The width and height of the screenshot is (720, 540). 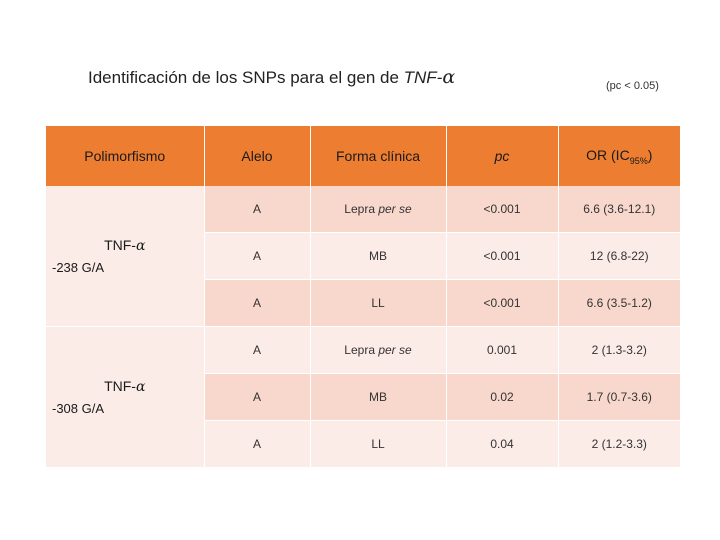 What do you see at coordinates (502, 156) in the screenshot?
I see `header-pc: pc` at bounding box center [502, 156].